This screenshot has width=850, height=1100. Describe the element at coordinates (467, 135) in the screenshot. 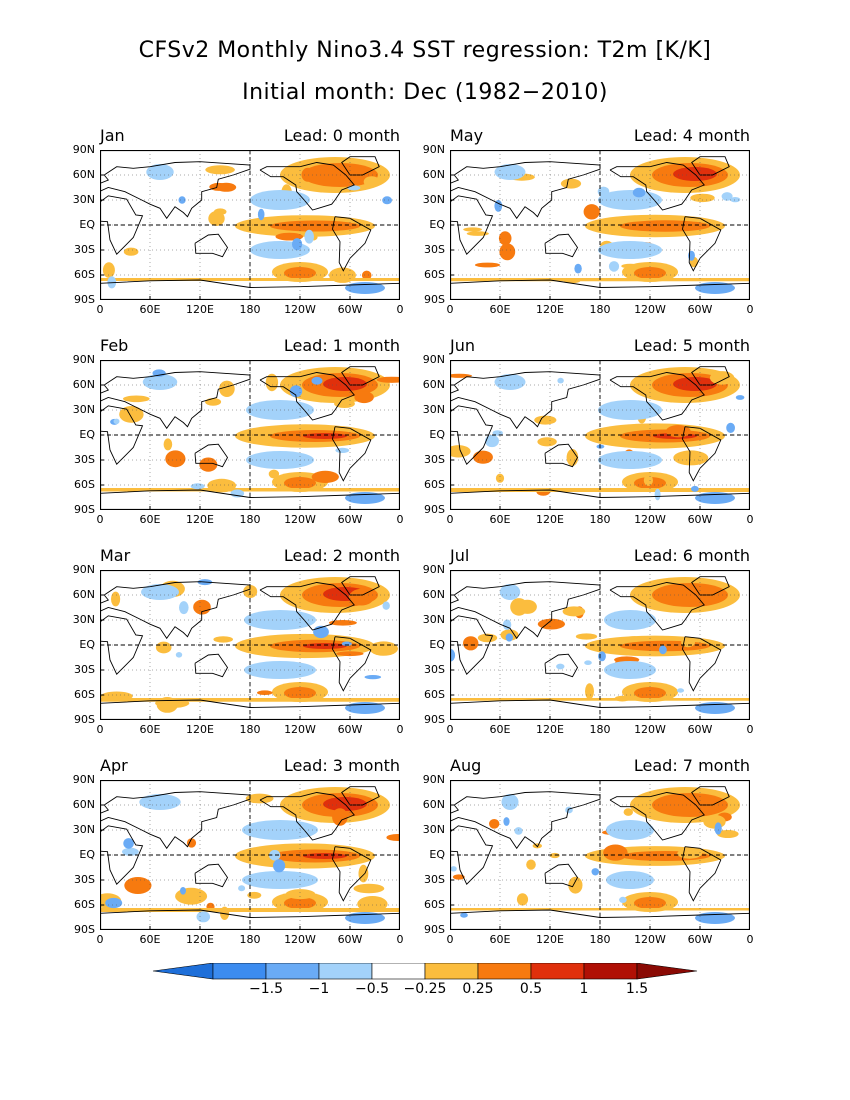

I see `panel-month-label: May` at that location.